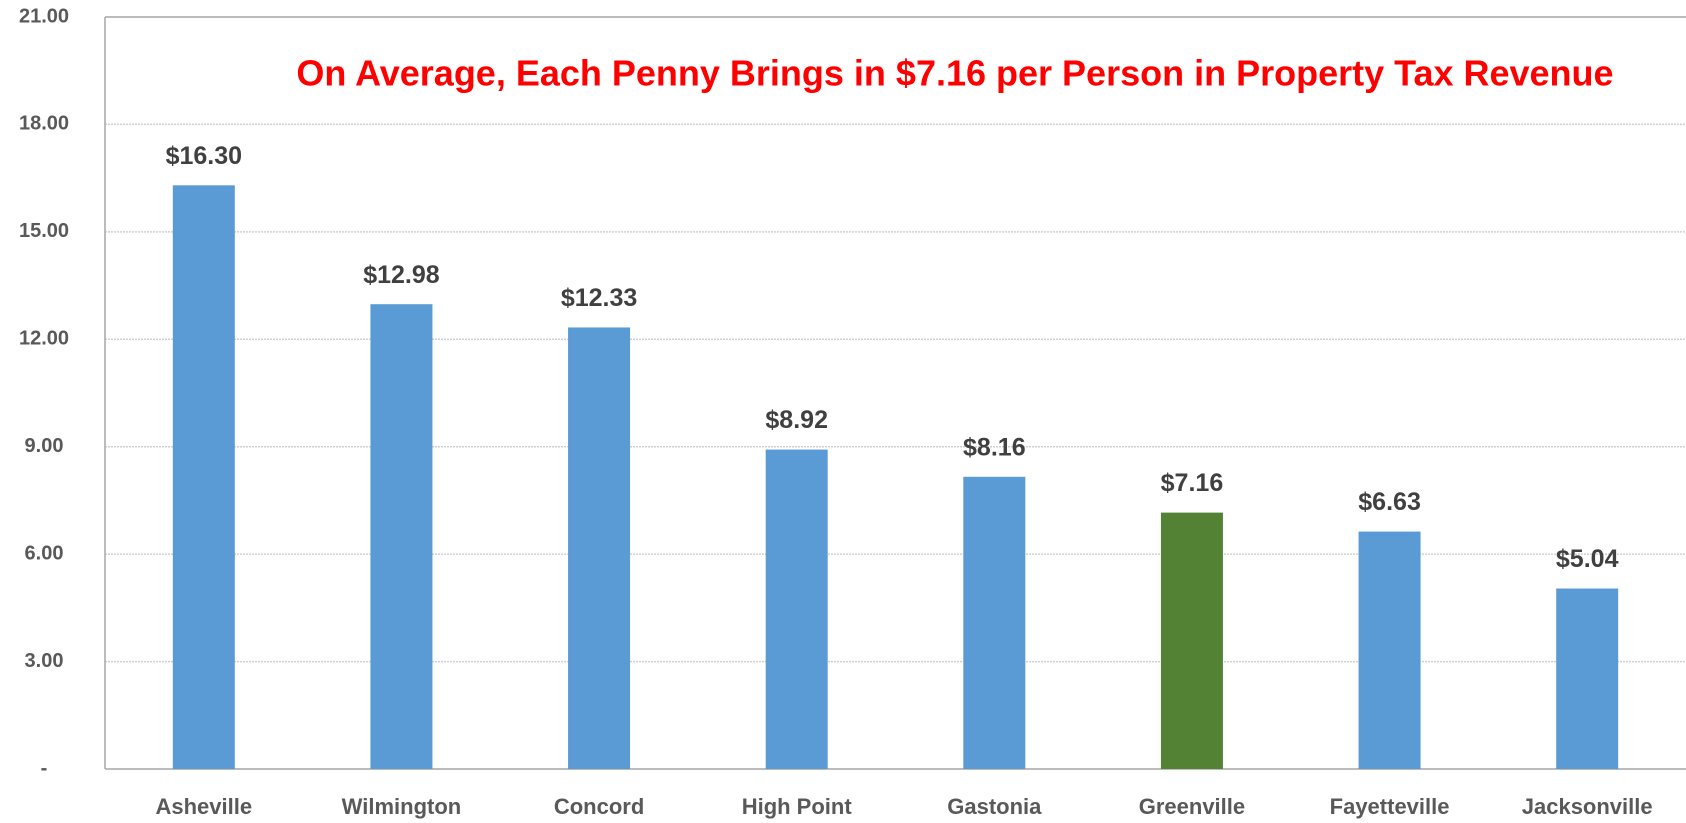 The width and height of the screenshot is (1686, 823). I want to click on data-label: $7.16, so click(1192, 483).